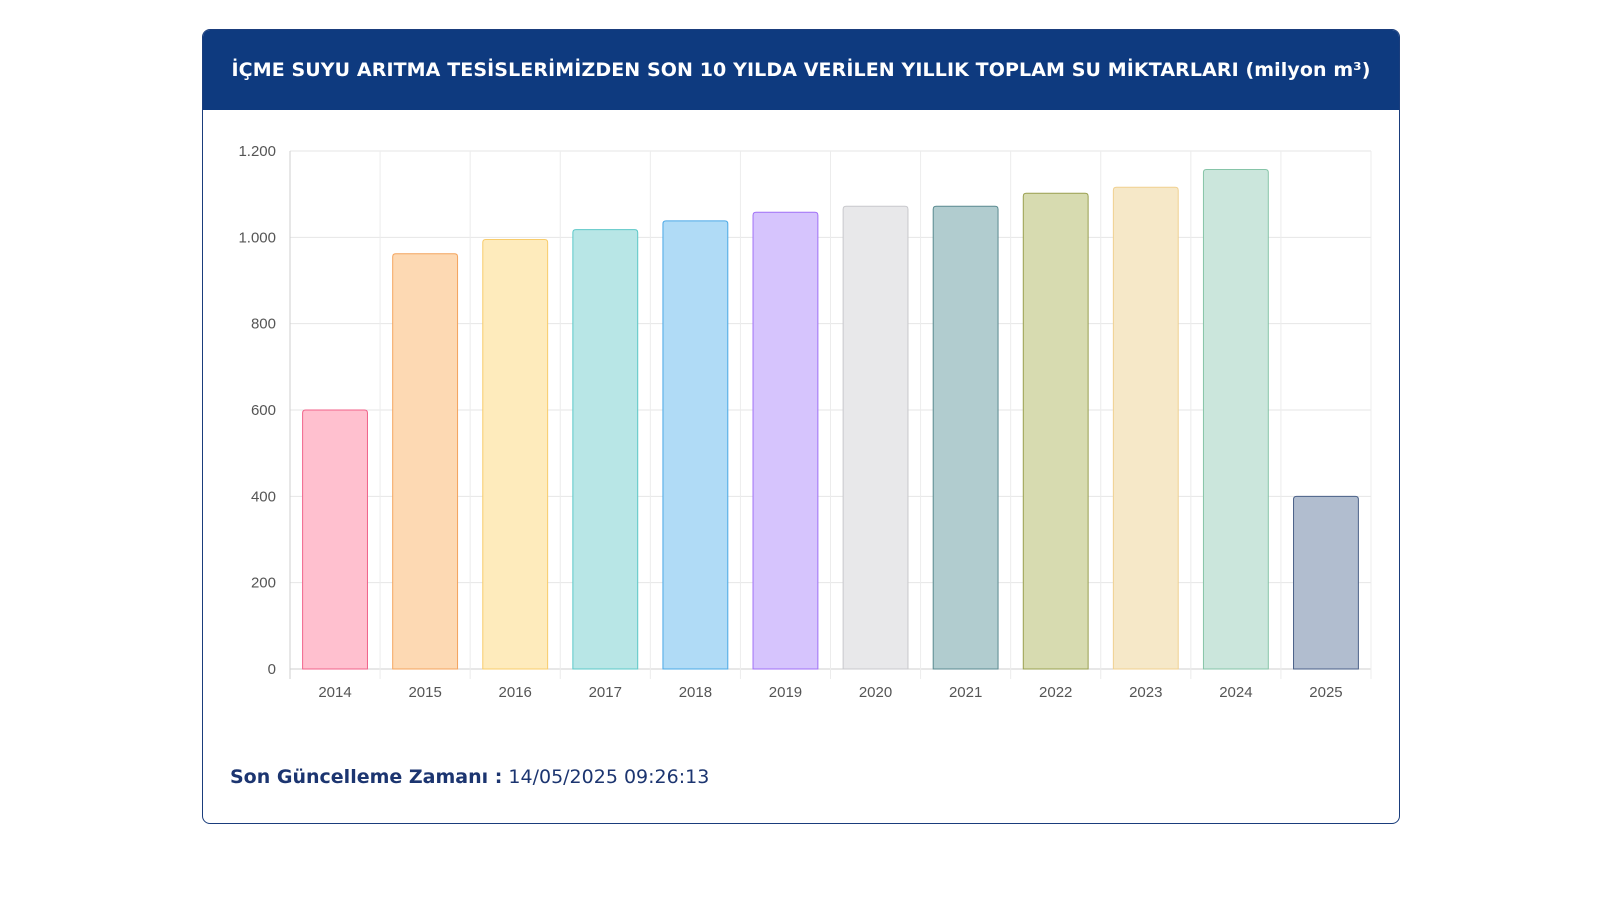  Describe the element at coordinates (785, 692) in the screenshot. I see `x-tick-label: 2019` at that location.